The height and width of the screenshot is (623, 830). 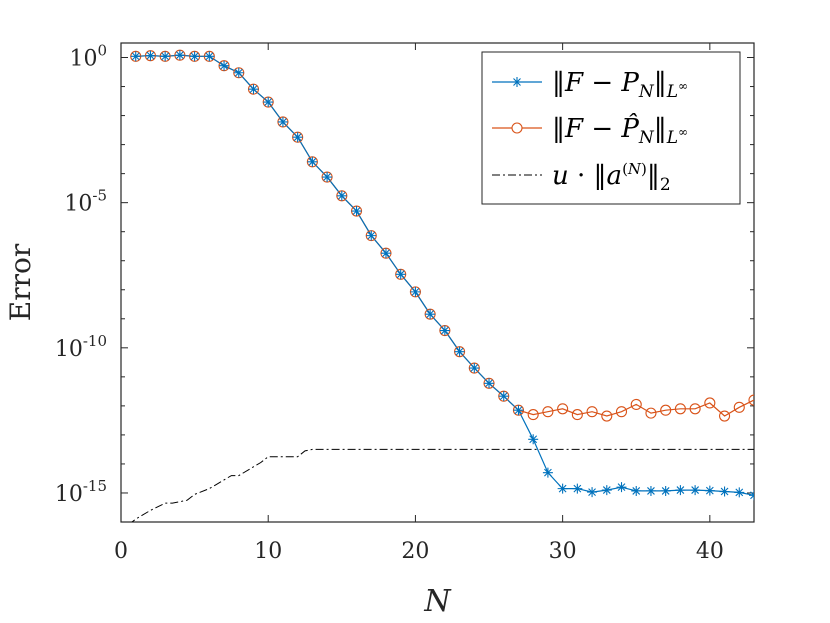 I want to click on x-tick-label: 20, so click(x=415, y=551).